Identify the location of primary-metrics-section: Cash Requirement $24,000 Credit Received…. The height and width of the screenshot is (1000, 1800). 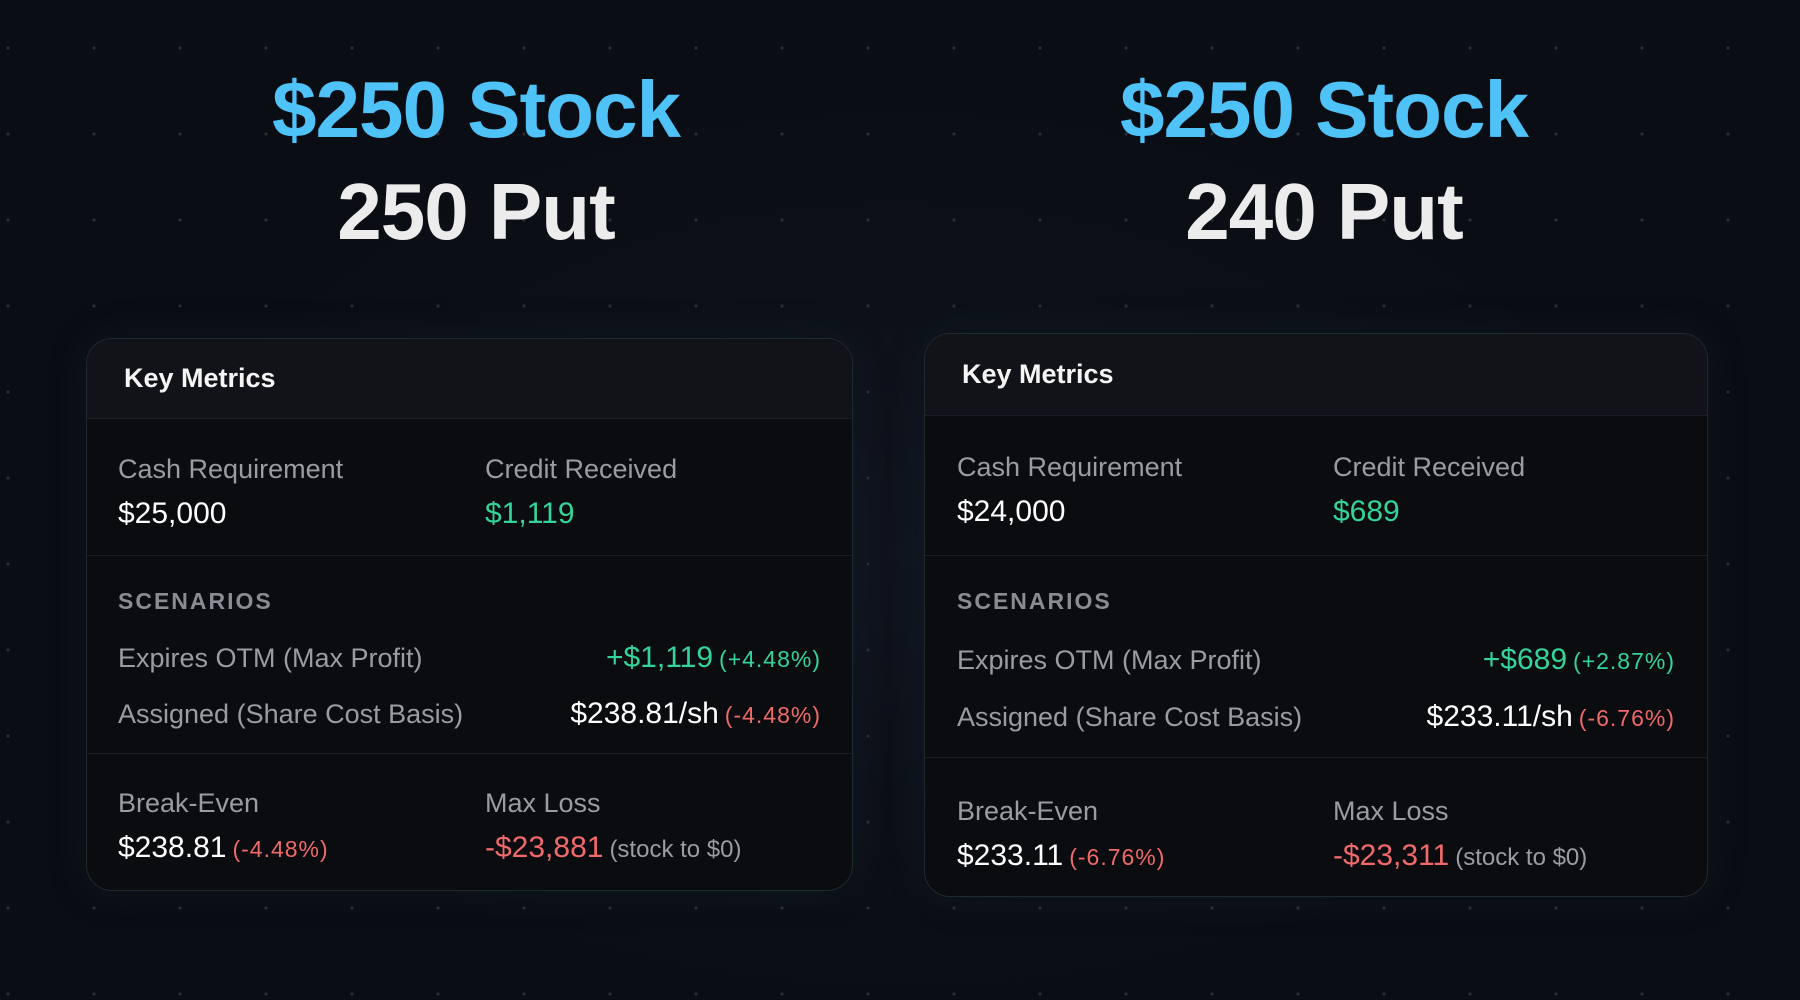
(1316, 486).